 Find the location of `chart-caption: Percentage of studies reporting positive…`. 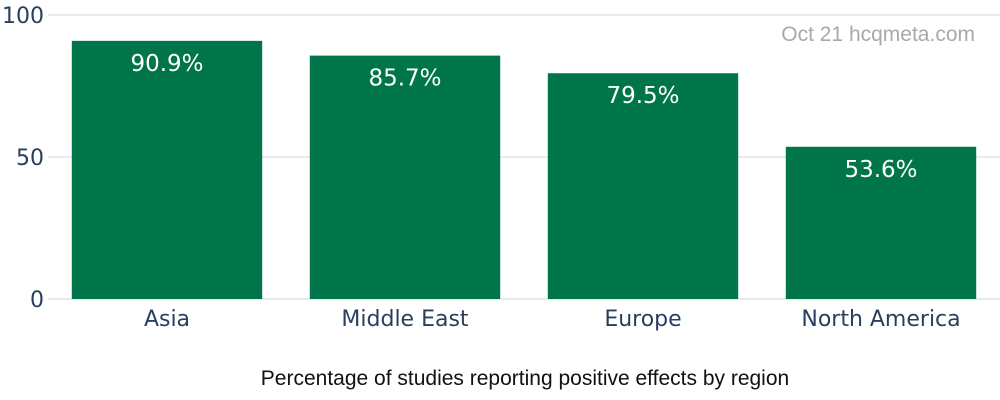

chart-caption: Percentage of studies reporting positive… is located at coordinates (525, 378).